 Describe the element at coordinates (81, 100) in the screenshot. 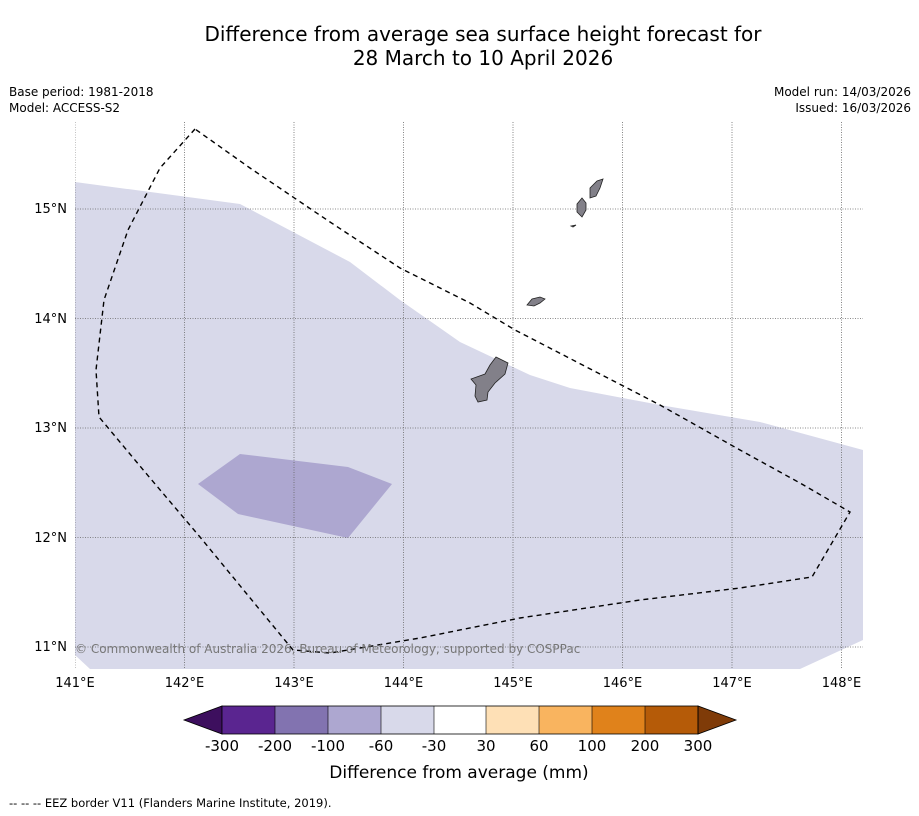

I see `base-info: Base period: 1981-2018 Model: ACCESS-S2` at that location.